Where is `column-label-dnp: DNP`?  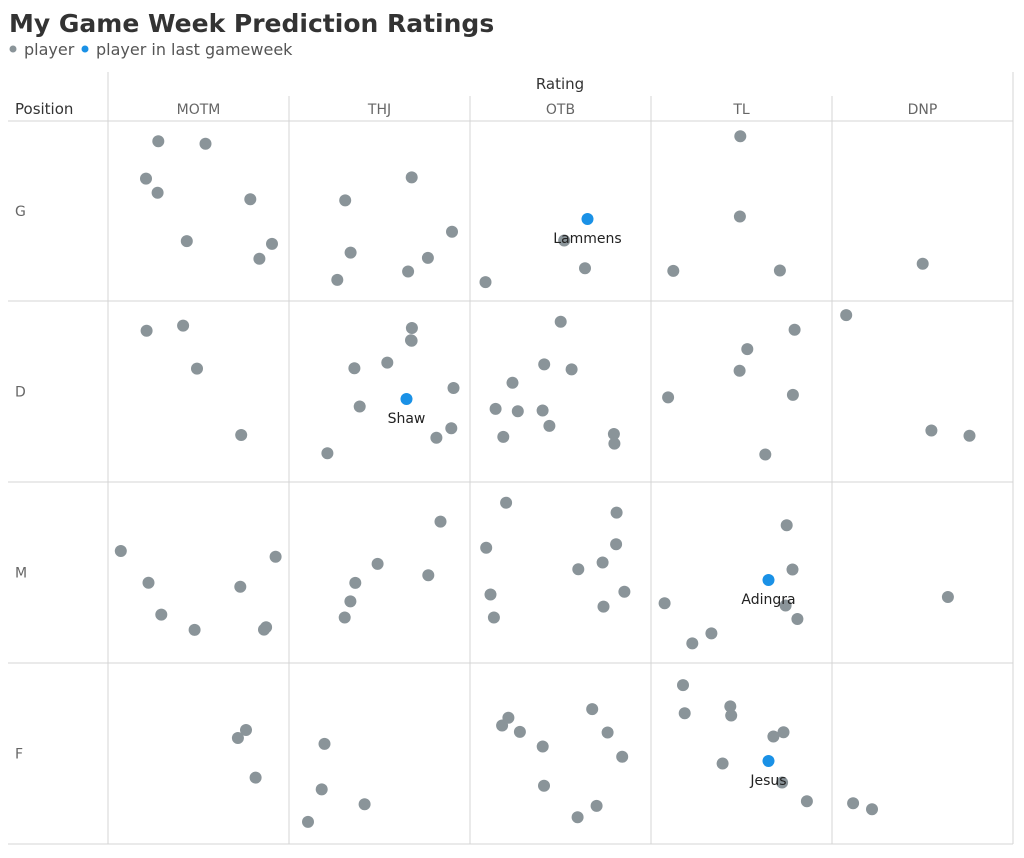 column-label-dnp: DNP is located at coordinates (923, 110).